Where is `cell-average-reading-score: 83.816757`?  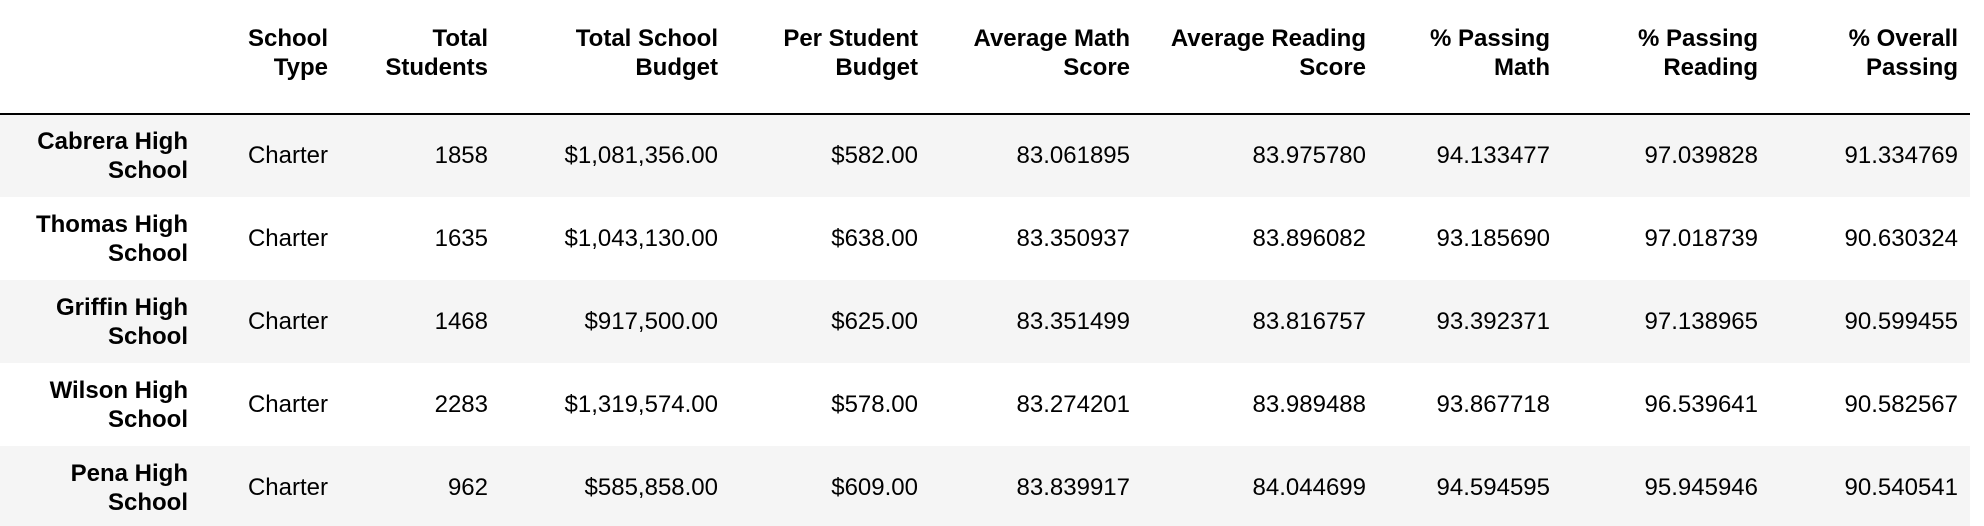 cell-average-reading-score: 83.816757 is located at coordinates (1309, 321).